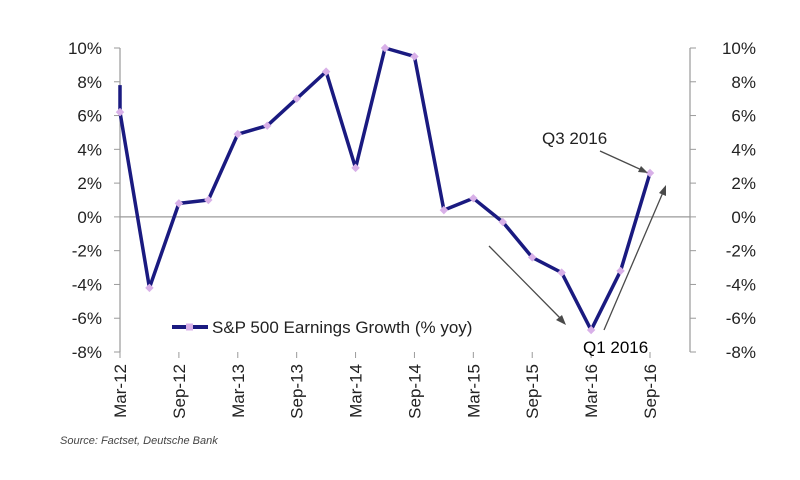  I want to click on y-tick-left-label: -6%, so click(87, 318).